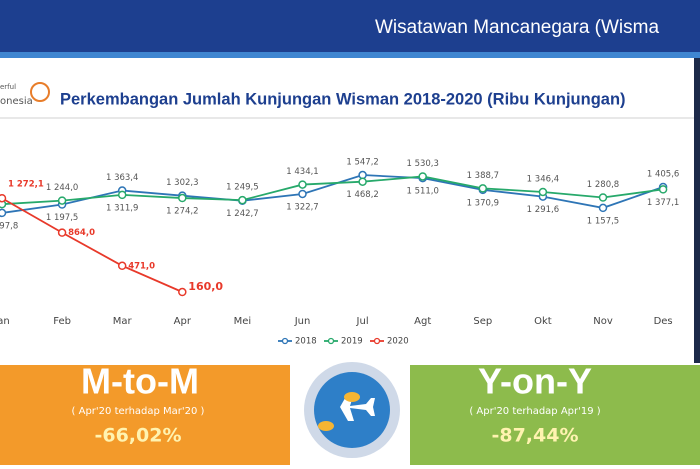 This screenshot has width=700, height=469. What do you see at coordinates (242, 214) in the screenshot?
I see `data-label: 1 242,7` at bounding box center [242, 214].